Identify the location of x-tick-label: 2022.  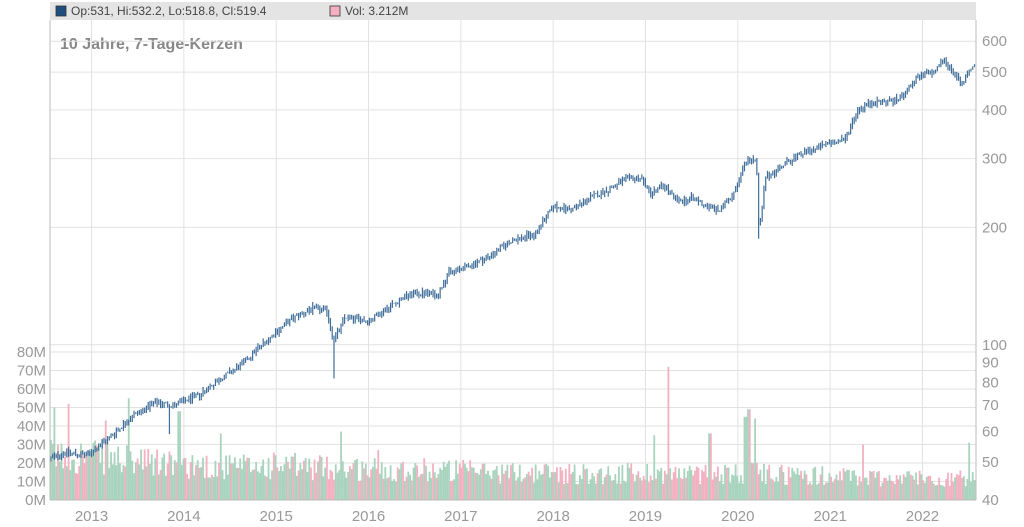
(922, 516).